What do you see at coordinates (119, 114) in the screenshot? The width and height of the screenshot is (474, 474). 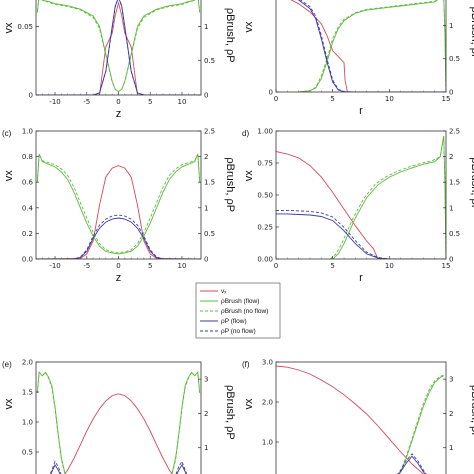 I see `x-axis-label-a: z` at bounding box center [119, 114].